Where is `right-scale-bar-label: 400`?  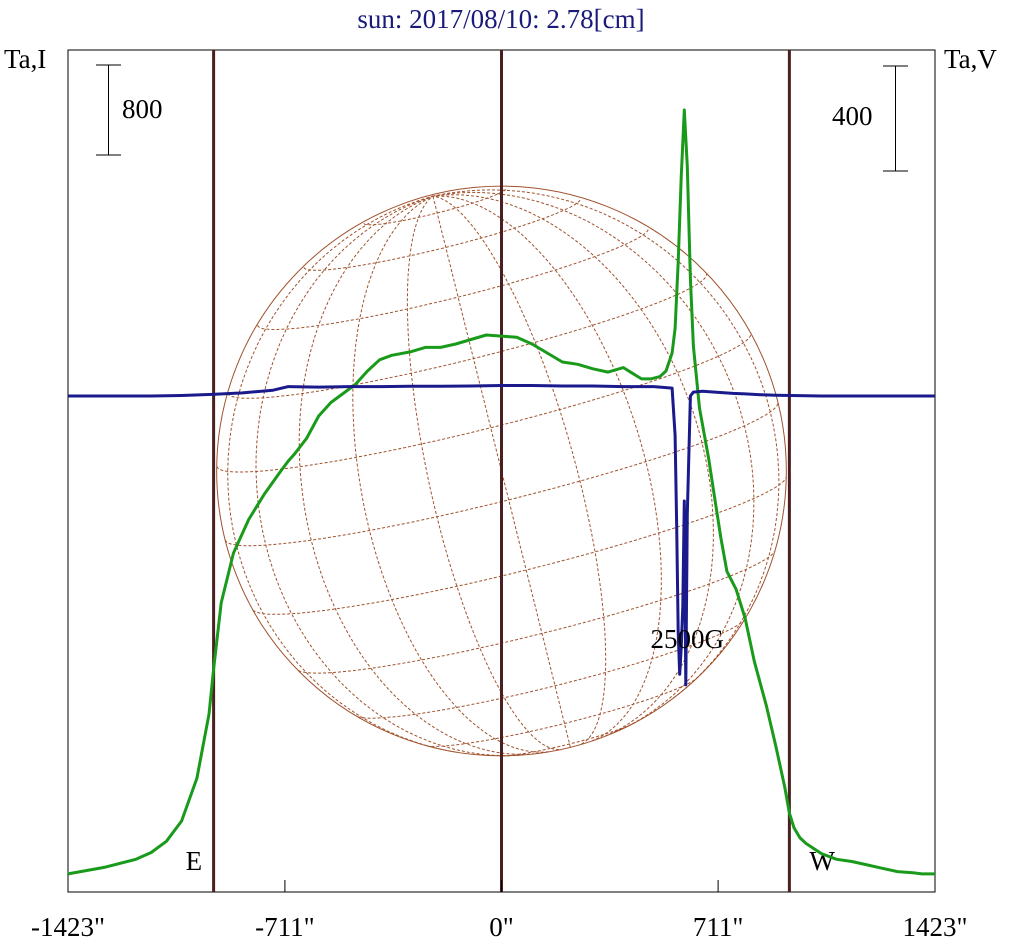 right-scale-bar-label: 400 is located at coordinates (852, 116).